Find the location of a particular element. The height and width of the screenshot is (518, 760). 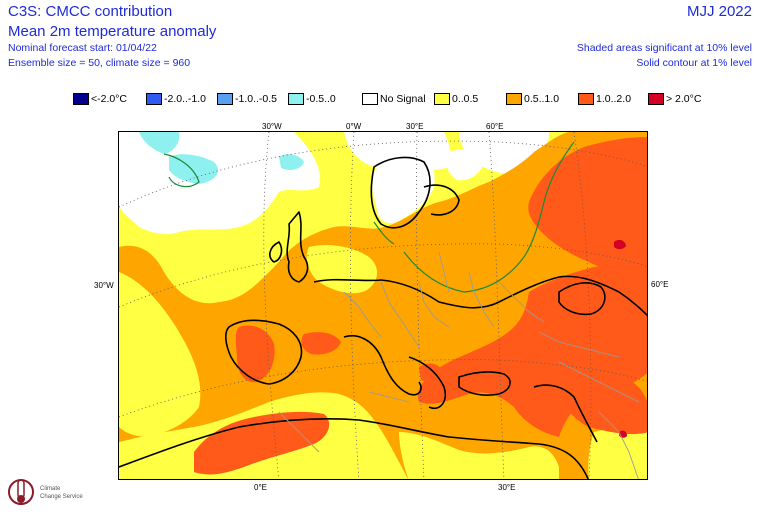

legend-item: > 2.0°C is located at coordinates (674, 99).